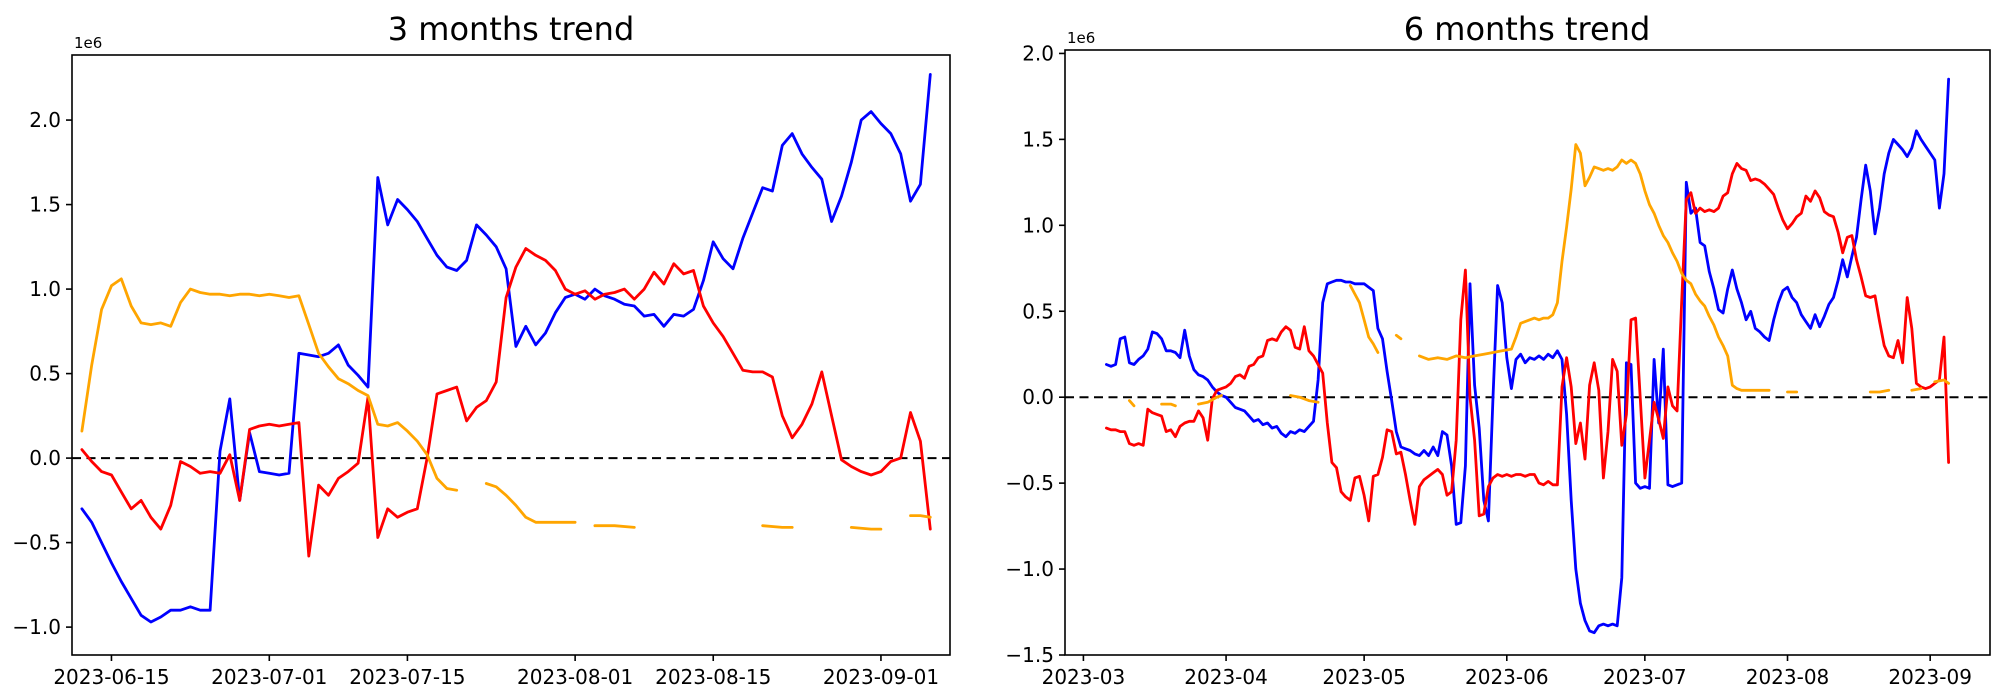 The image size is (2000, 700). What do you see at coordinates (407, 677) in the screenshot?
I see `x-tick-label: 2023-07-15` at bounding box center [407, 677].